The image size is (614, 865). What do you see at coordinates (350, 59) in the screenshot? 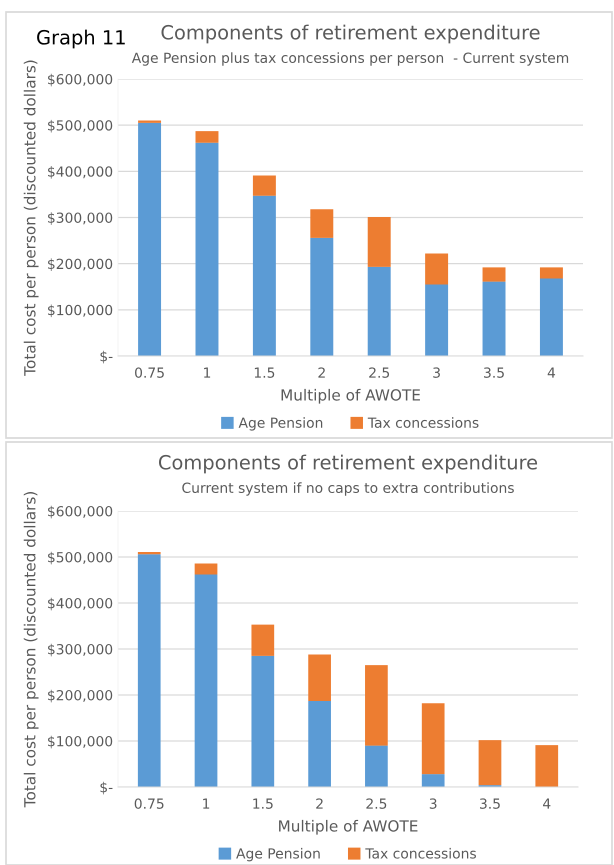
I see `chart-subtitle: Age Pension plus tax concessions per person - Current system` at bounding box center [350, 59].